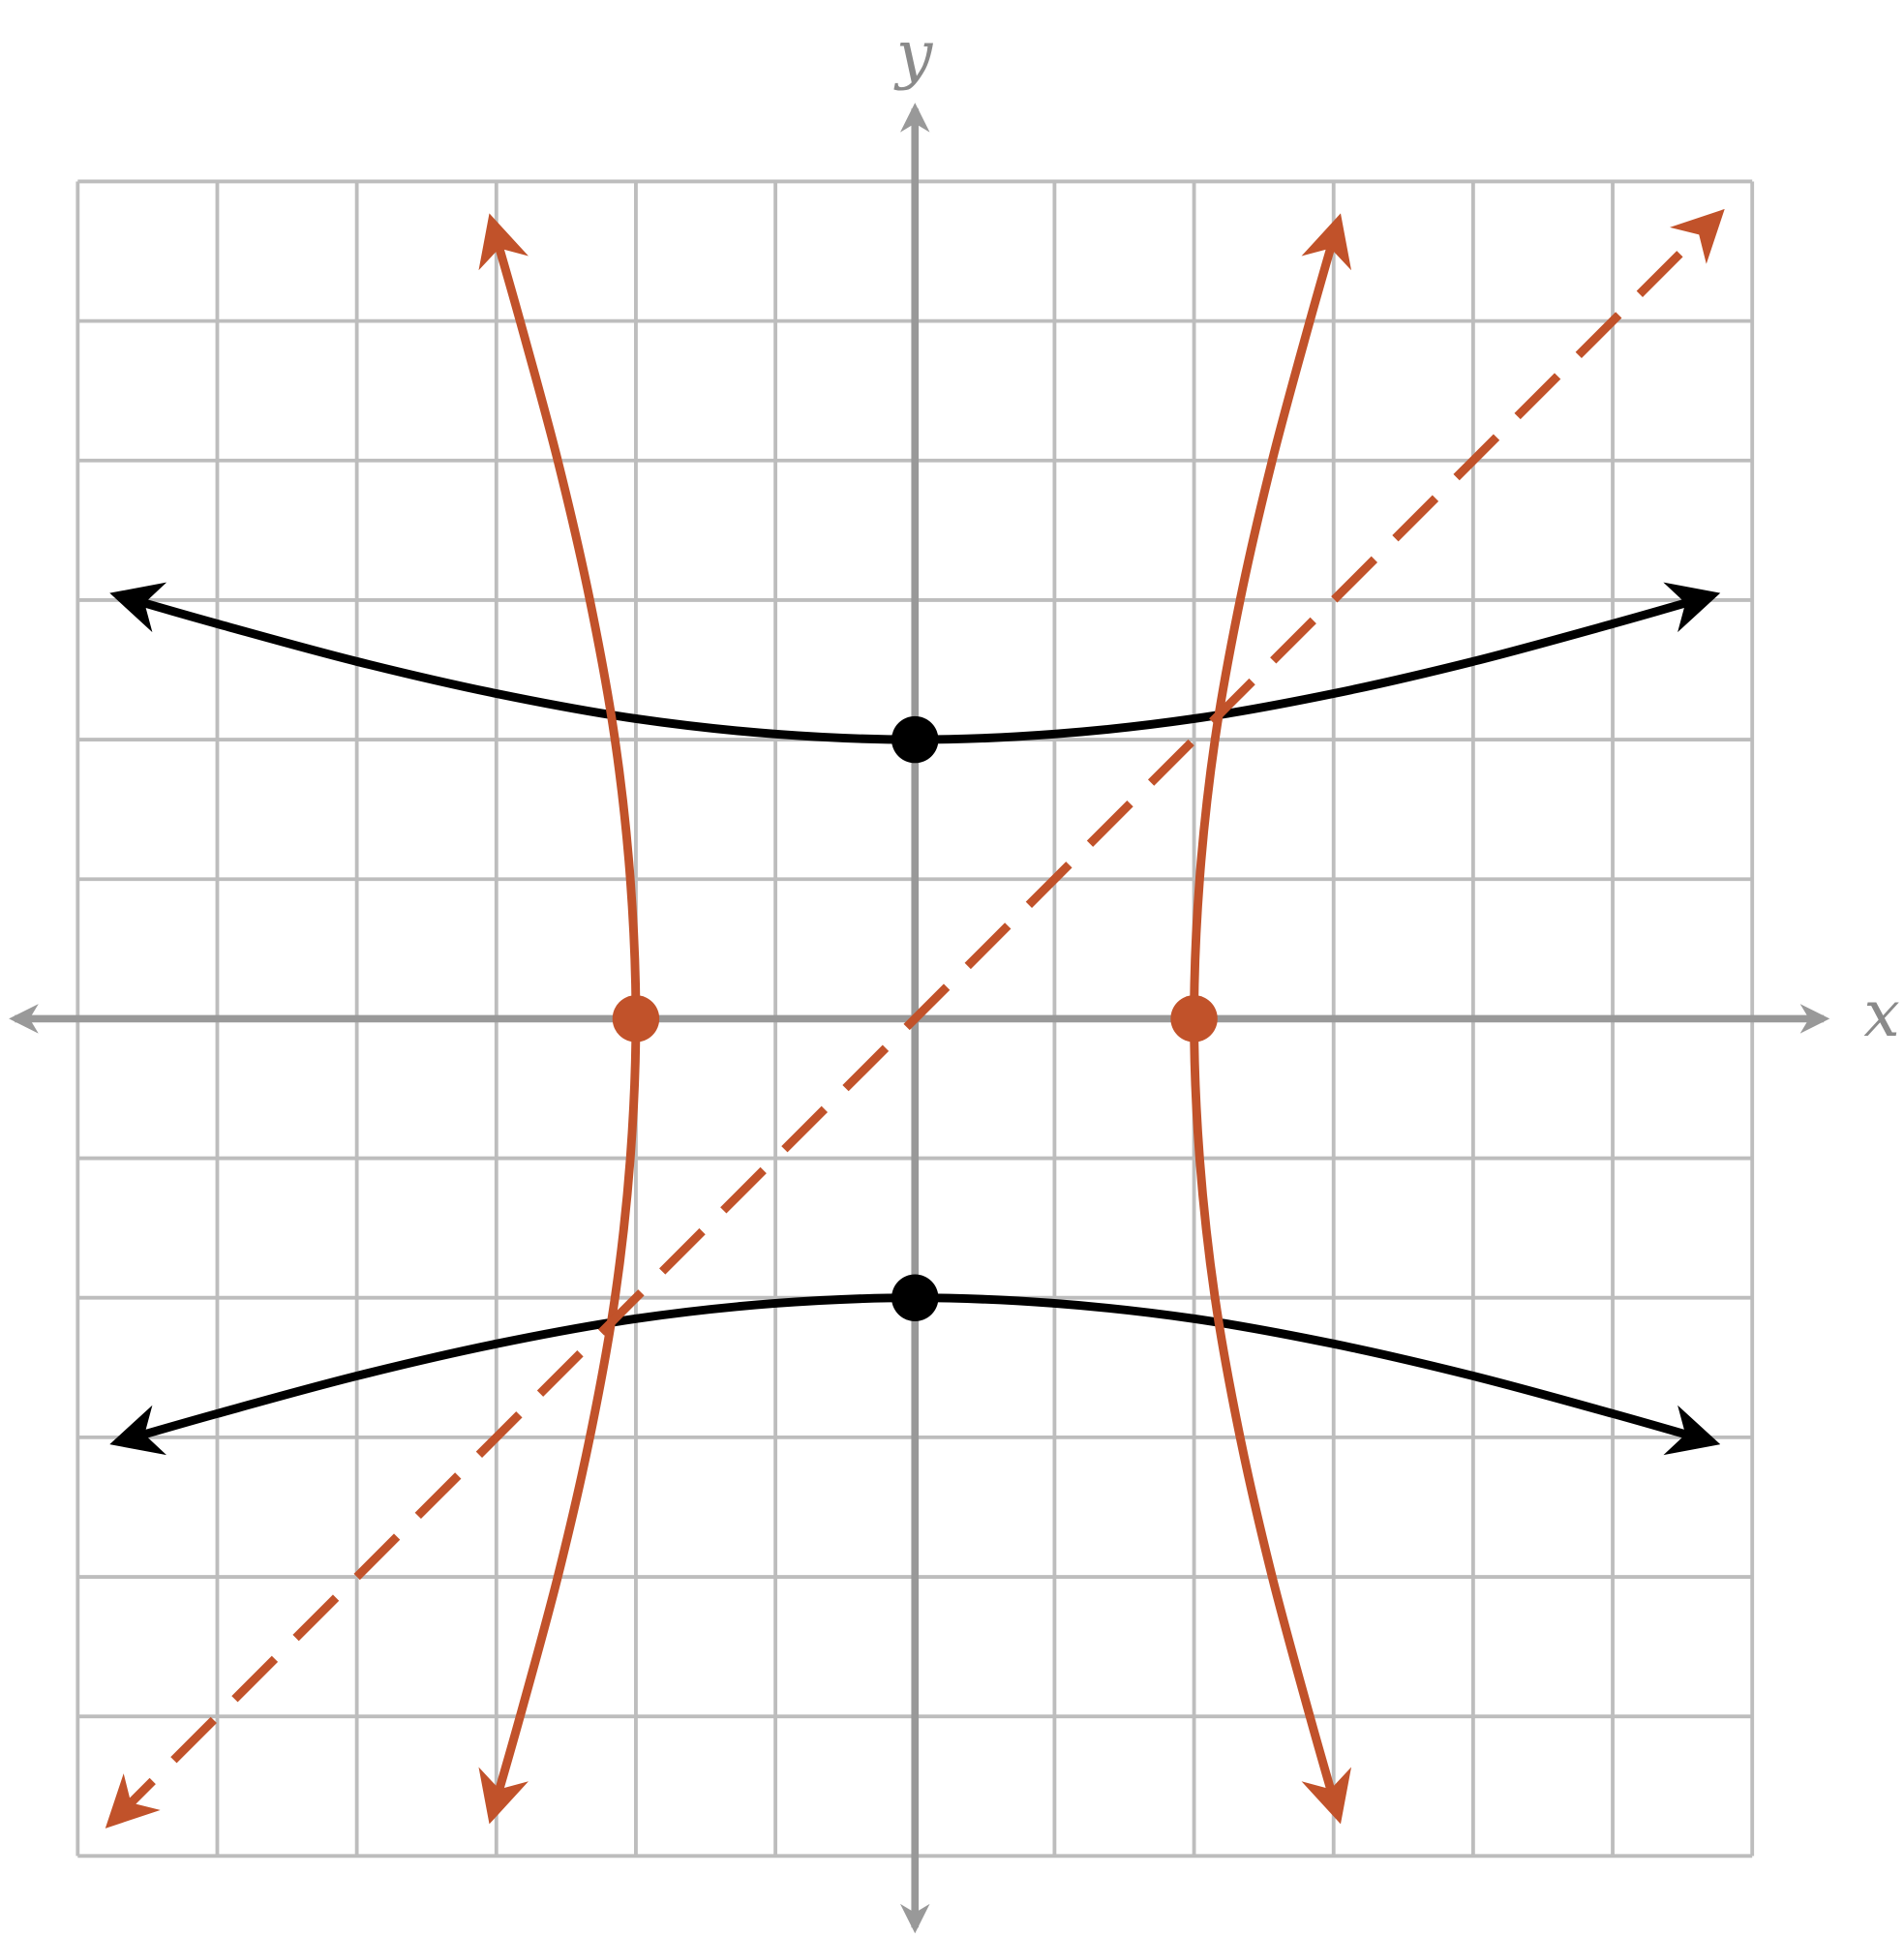  What do you see at coordinates (914, 53) in the screenshot?
I see `y-axis-label: y` at bounding box center [914, 53].